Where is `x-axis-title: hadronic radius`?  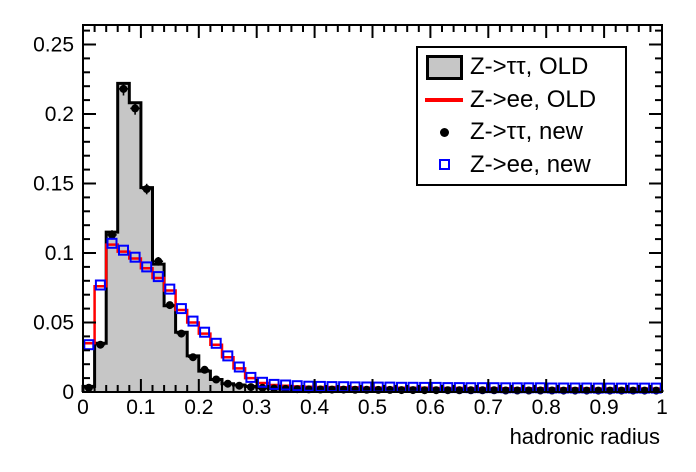
x-axis-title: hadronic radius is located at coordinates (584, 436).